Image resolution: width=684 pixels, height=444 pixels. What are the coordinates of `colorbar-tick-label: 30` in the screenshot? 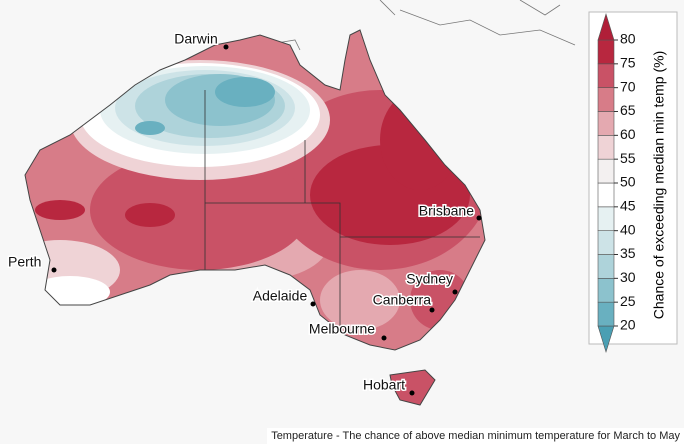 It's located at (628, 277).